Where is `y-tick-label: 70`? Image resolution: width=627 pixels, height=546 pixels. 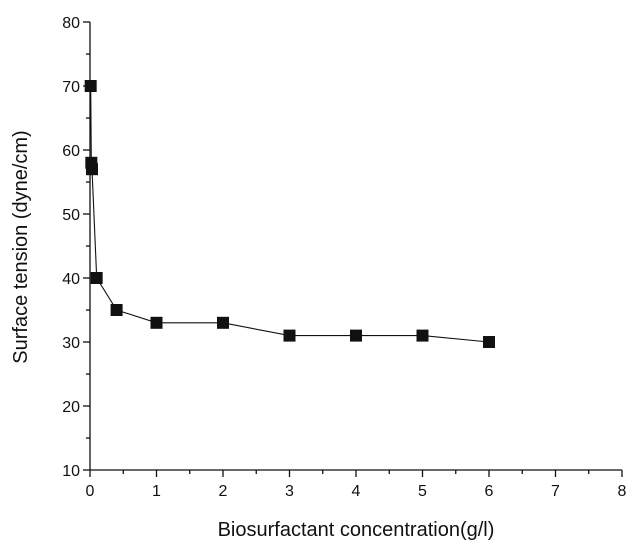 y-tick-label: 70 is located at coordinates (71, 87).